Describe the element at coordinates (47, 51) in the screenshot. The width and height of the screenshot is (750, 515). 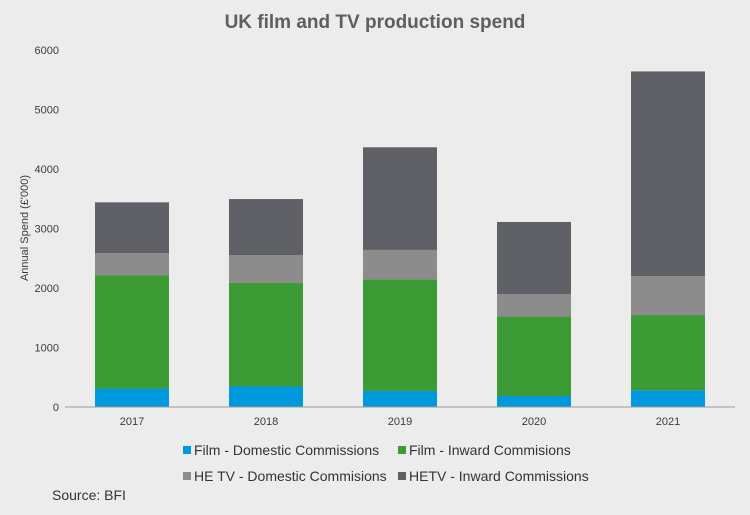
I see `y-tick-label: 6000` at that location.